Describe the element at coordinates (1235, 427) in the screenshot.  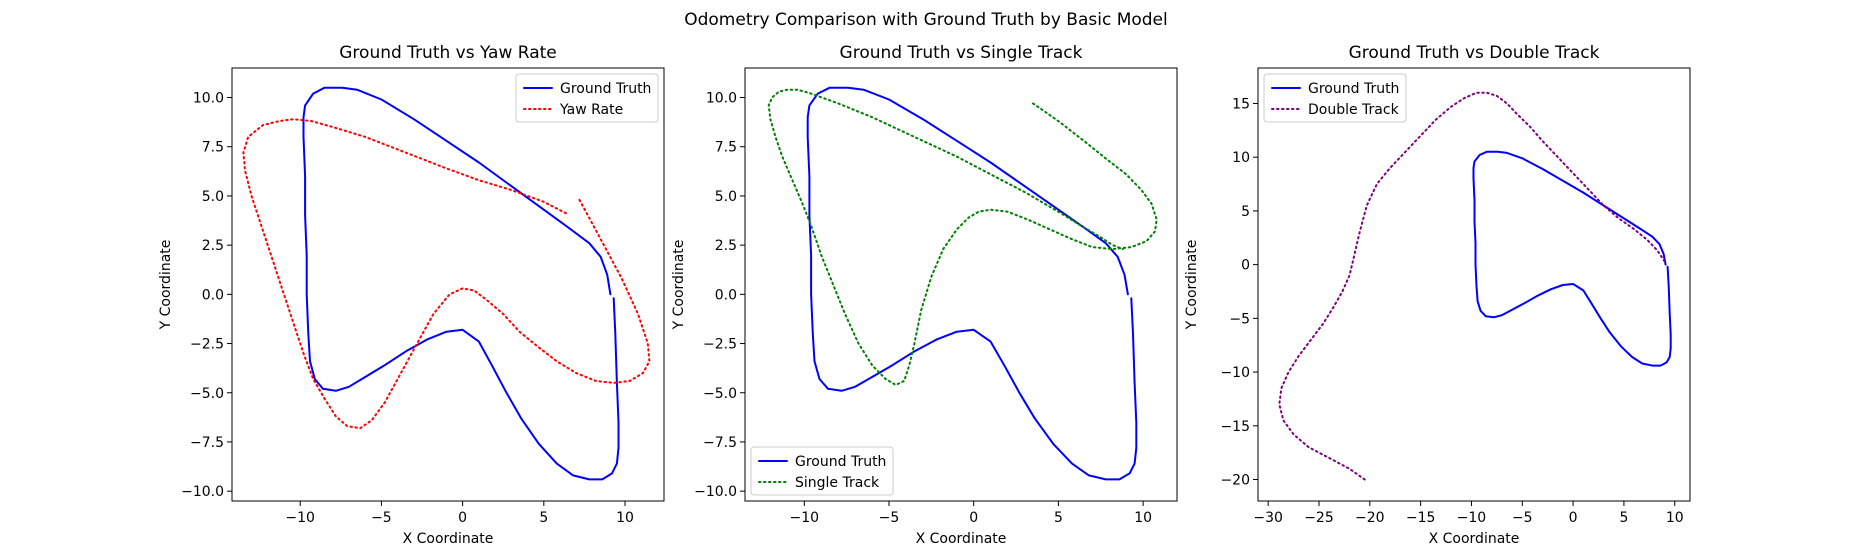
I see `y-tick-label: −15` at that location.